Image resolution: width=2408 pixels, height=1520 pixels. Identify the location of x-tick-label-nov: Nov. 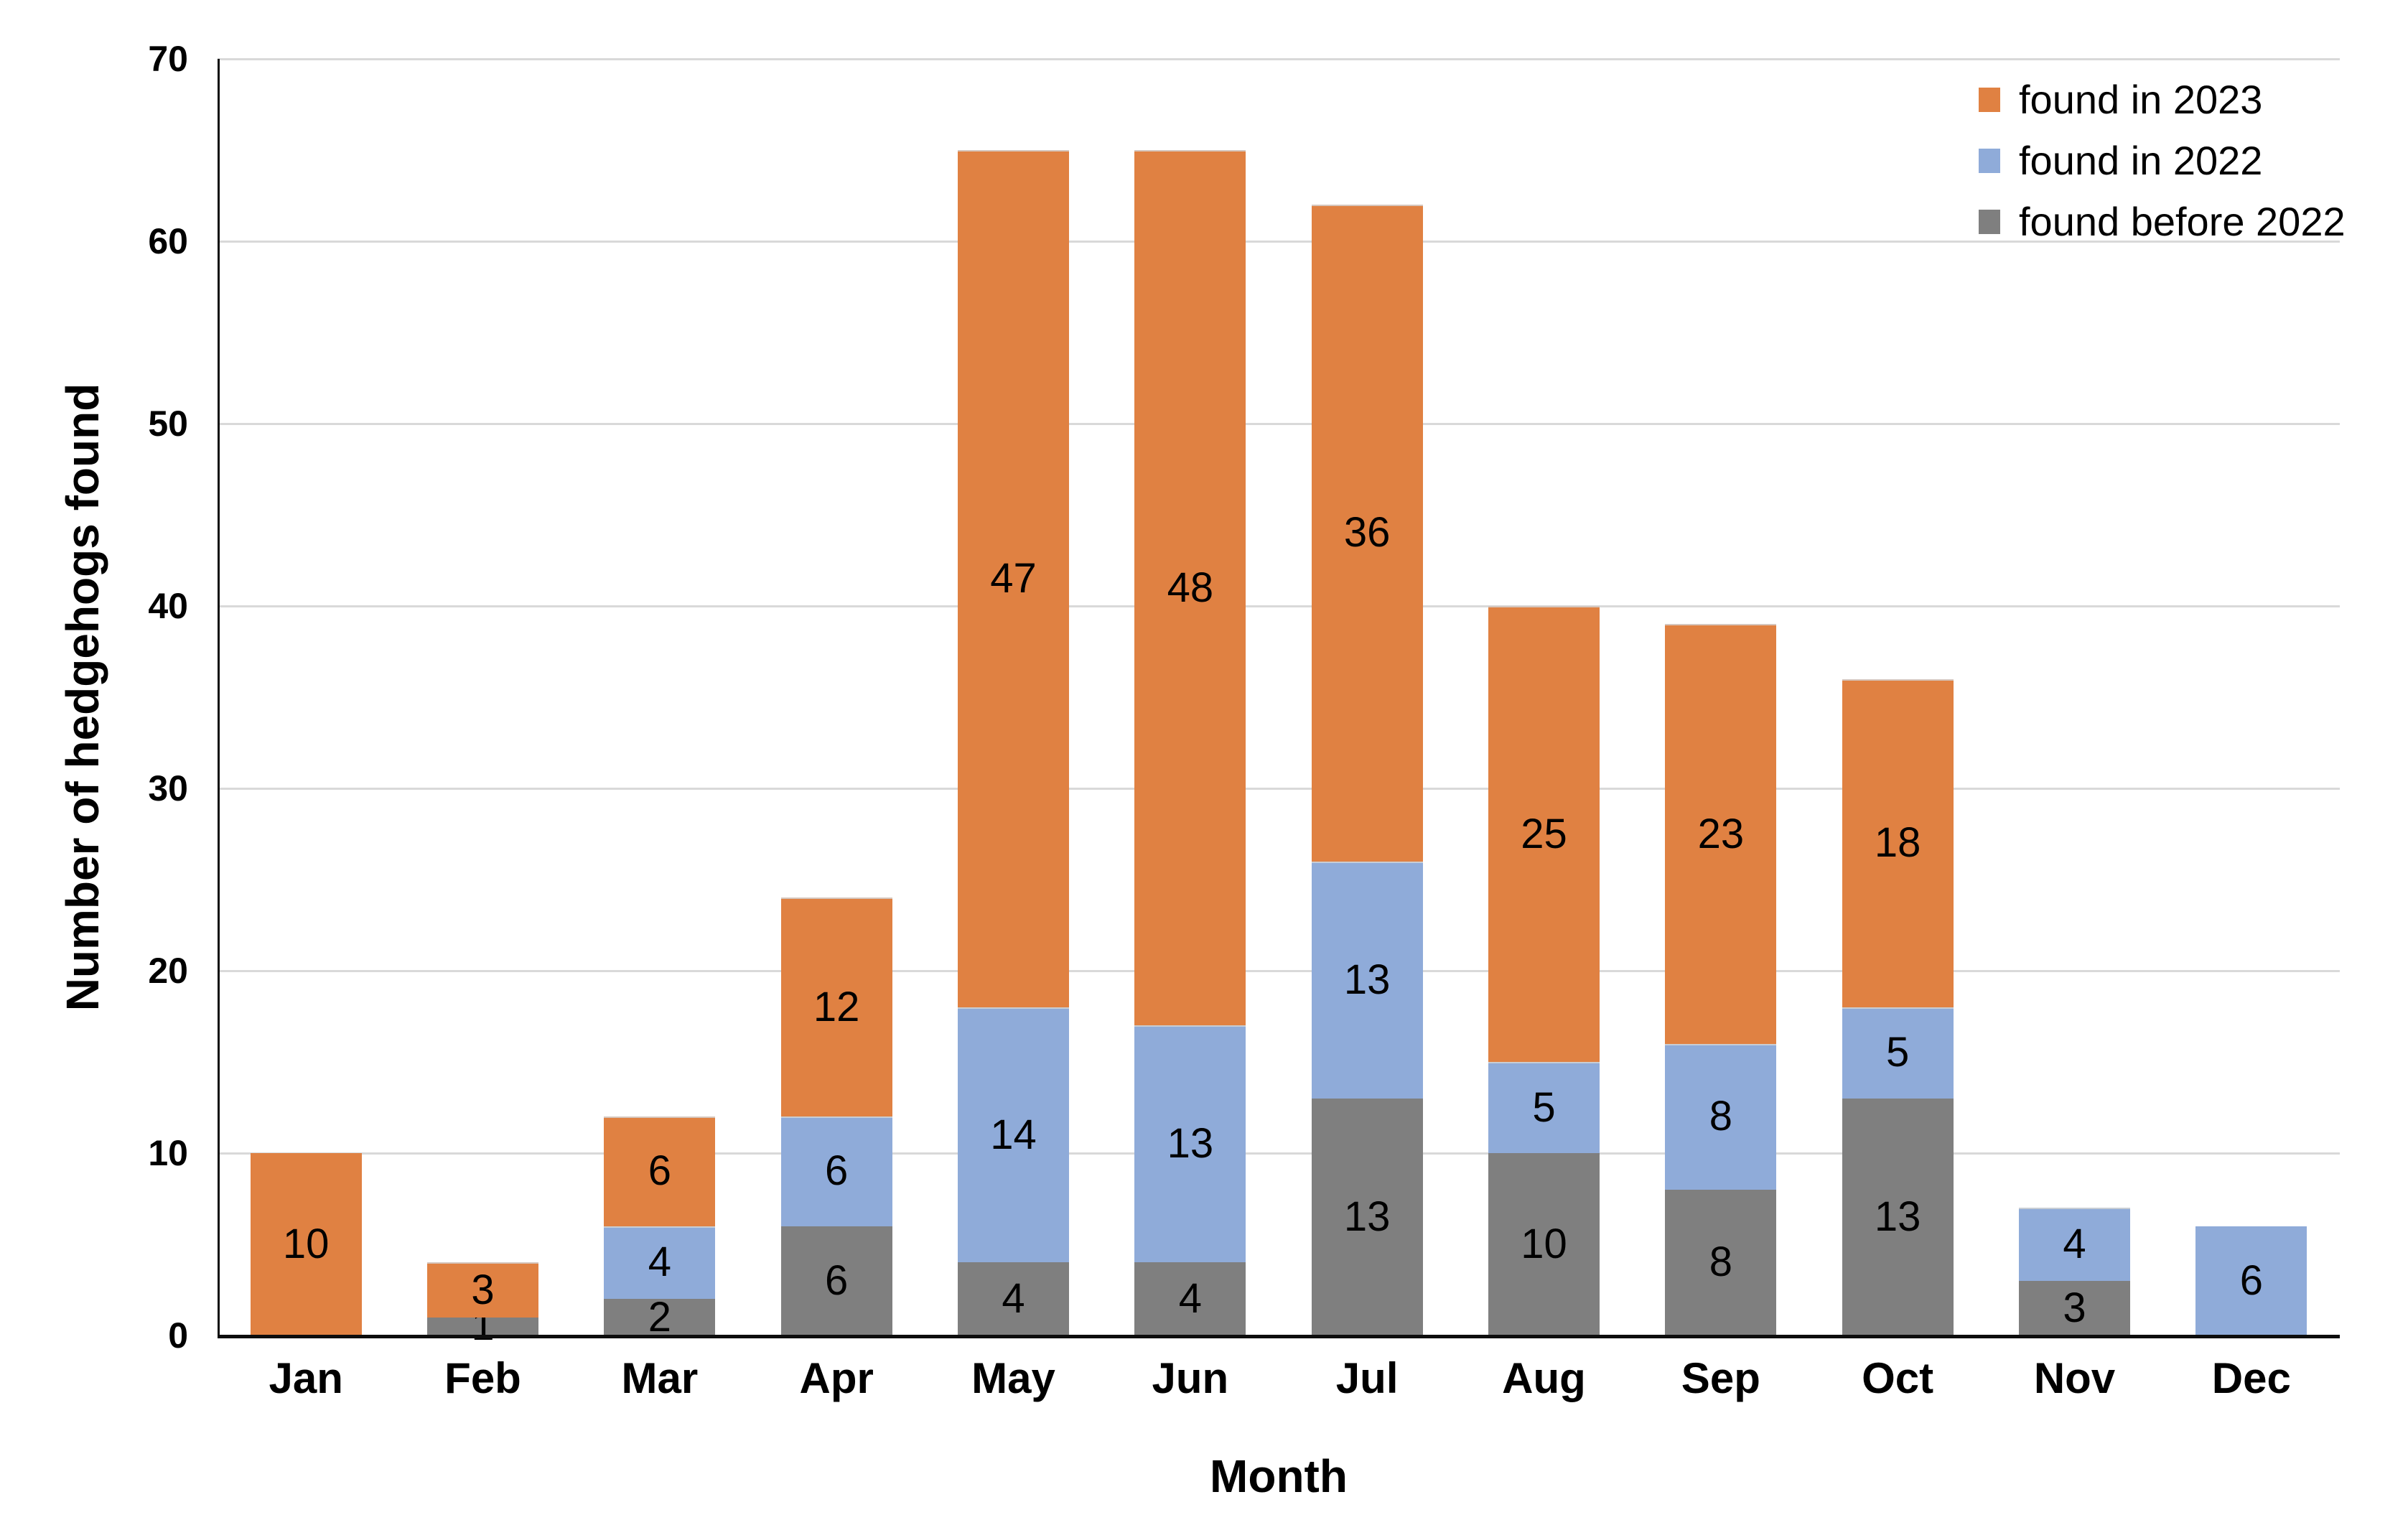
(2074, 1378).